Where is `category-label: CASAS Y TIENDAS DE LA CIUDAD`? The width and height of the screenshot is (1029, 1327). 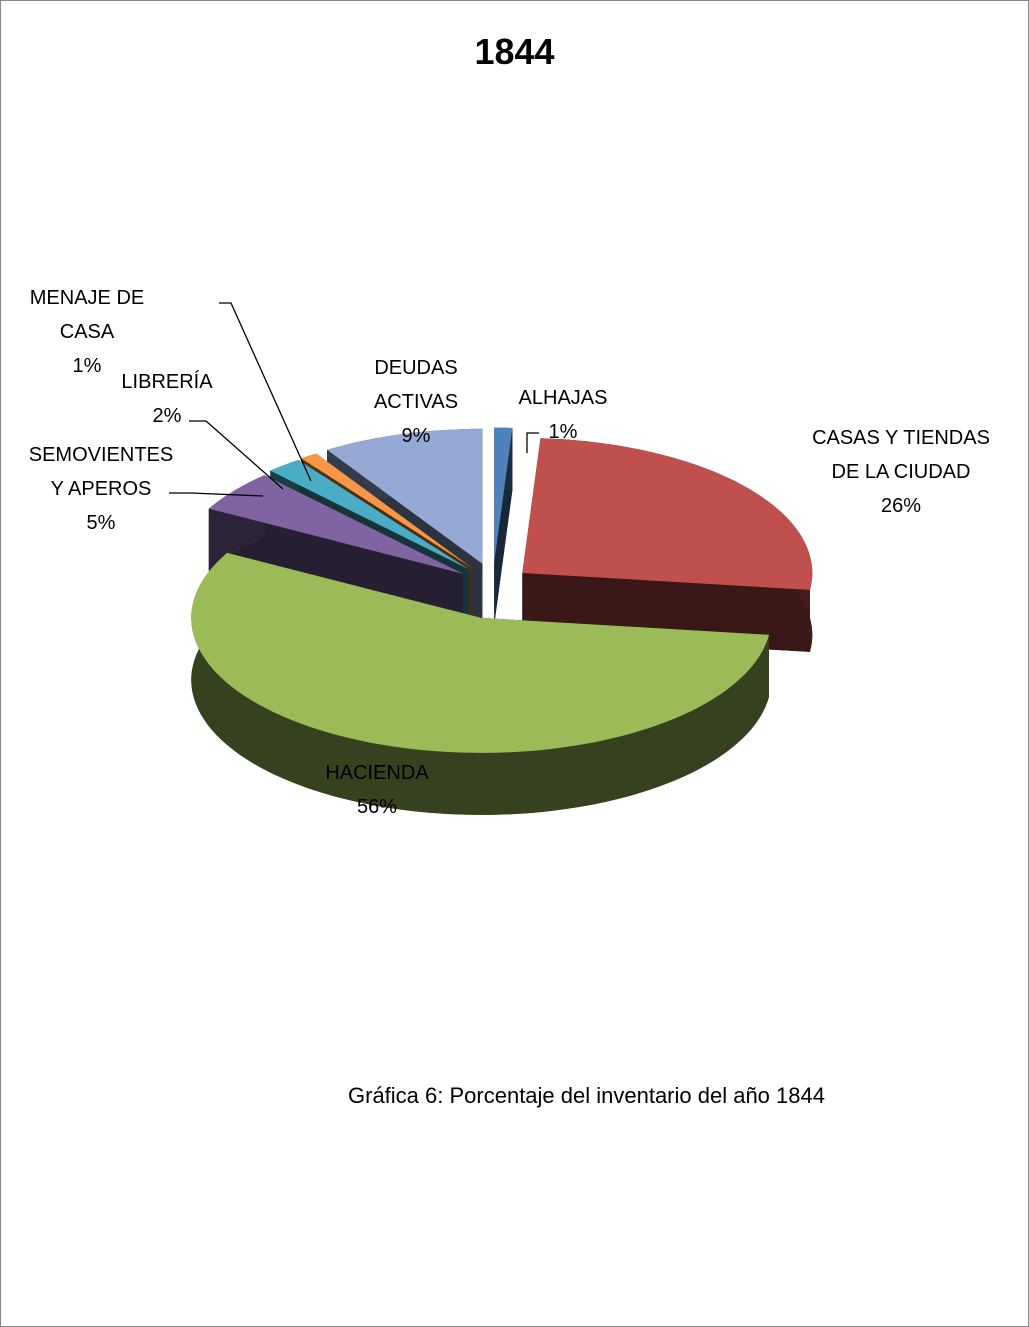 category-label: CASAS Y TIENDAS DE LA CIUDAD is located at coordinates (901, 455).